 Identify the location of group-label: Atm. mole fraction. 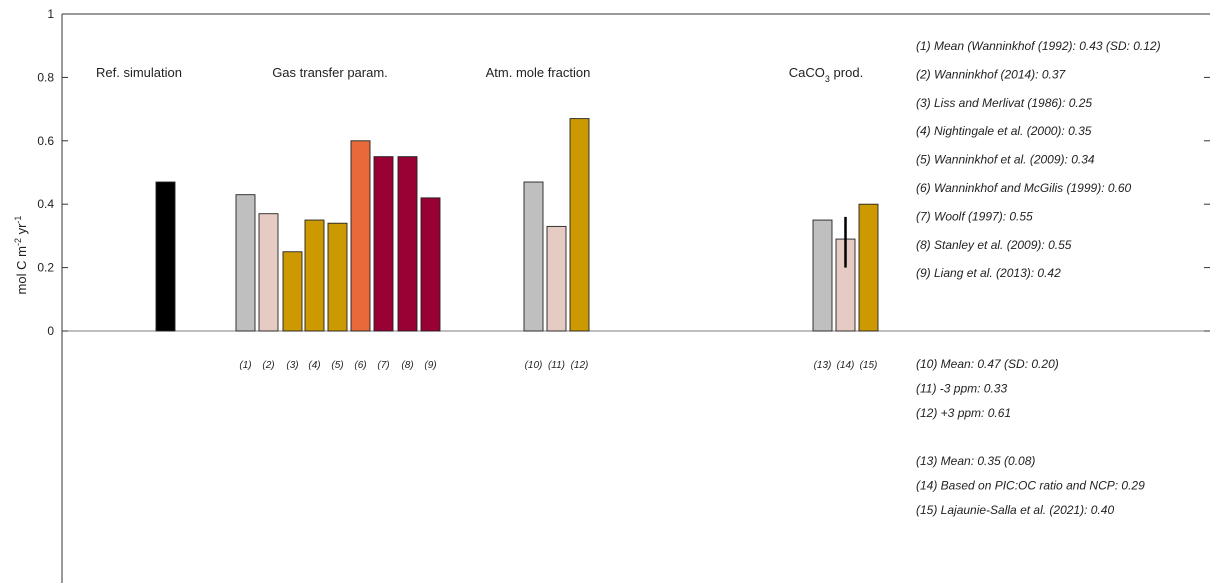
(538, 72).